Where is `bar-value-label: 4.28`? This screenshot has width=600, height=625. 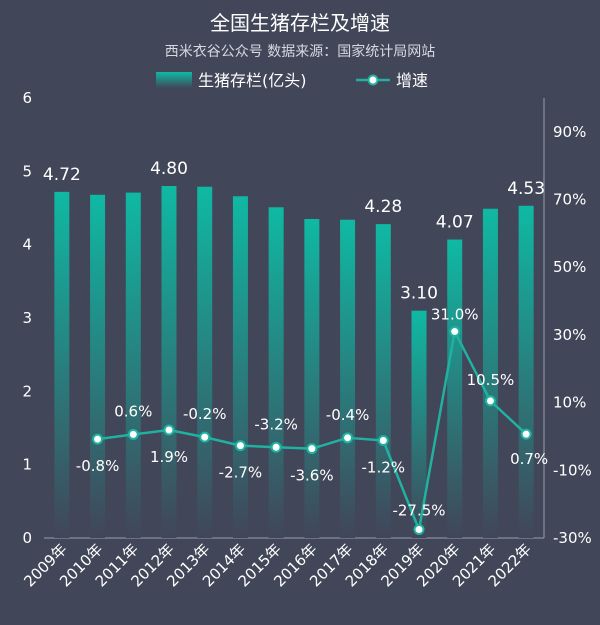
bar-value-label: 4.28 is located at coordinates (383, 207).